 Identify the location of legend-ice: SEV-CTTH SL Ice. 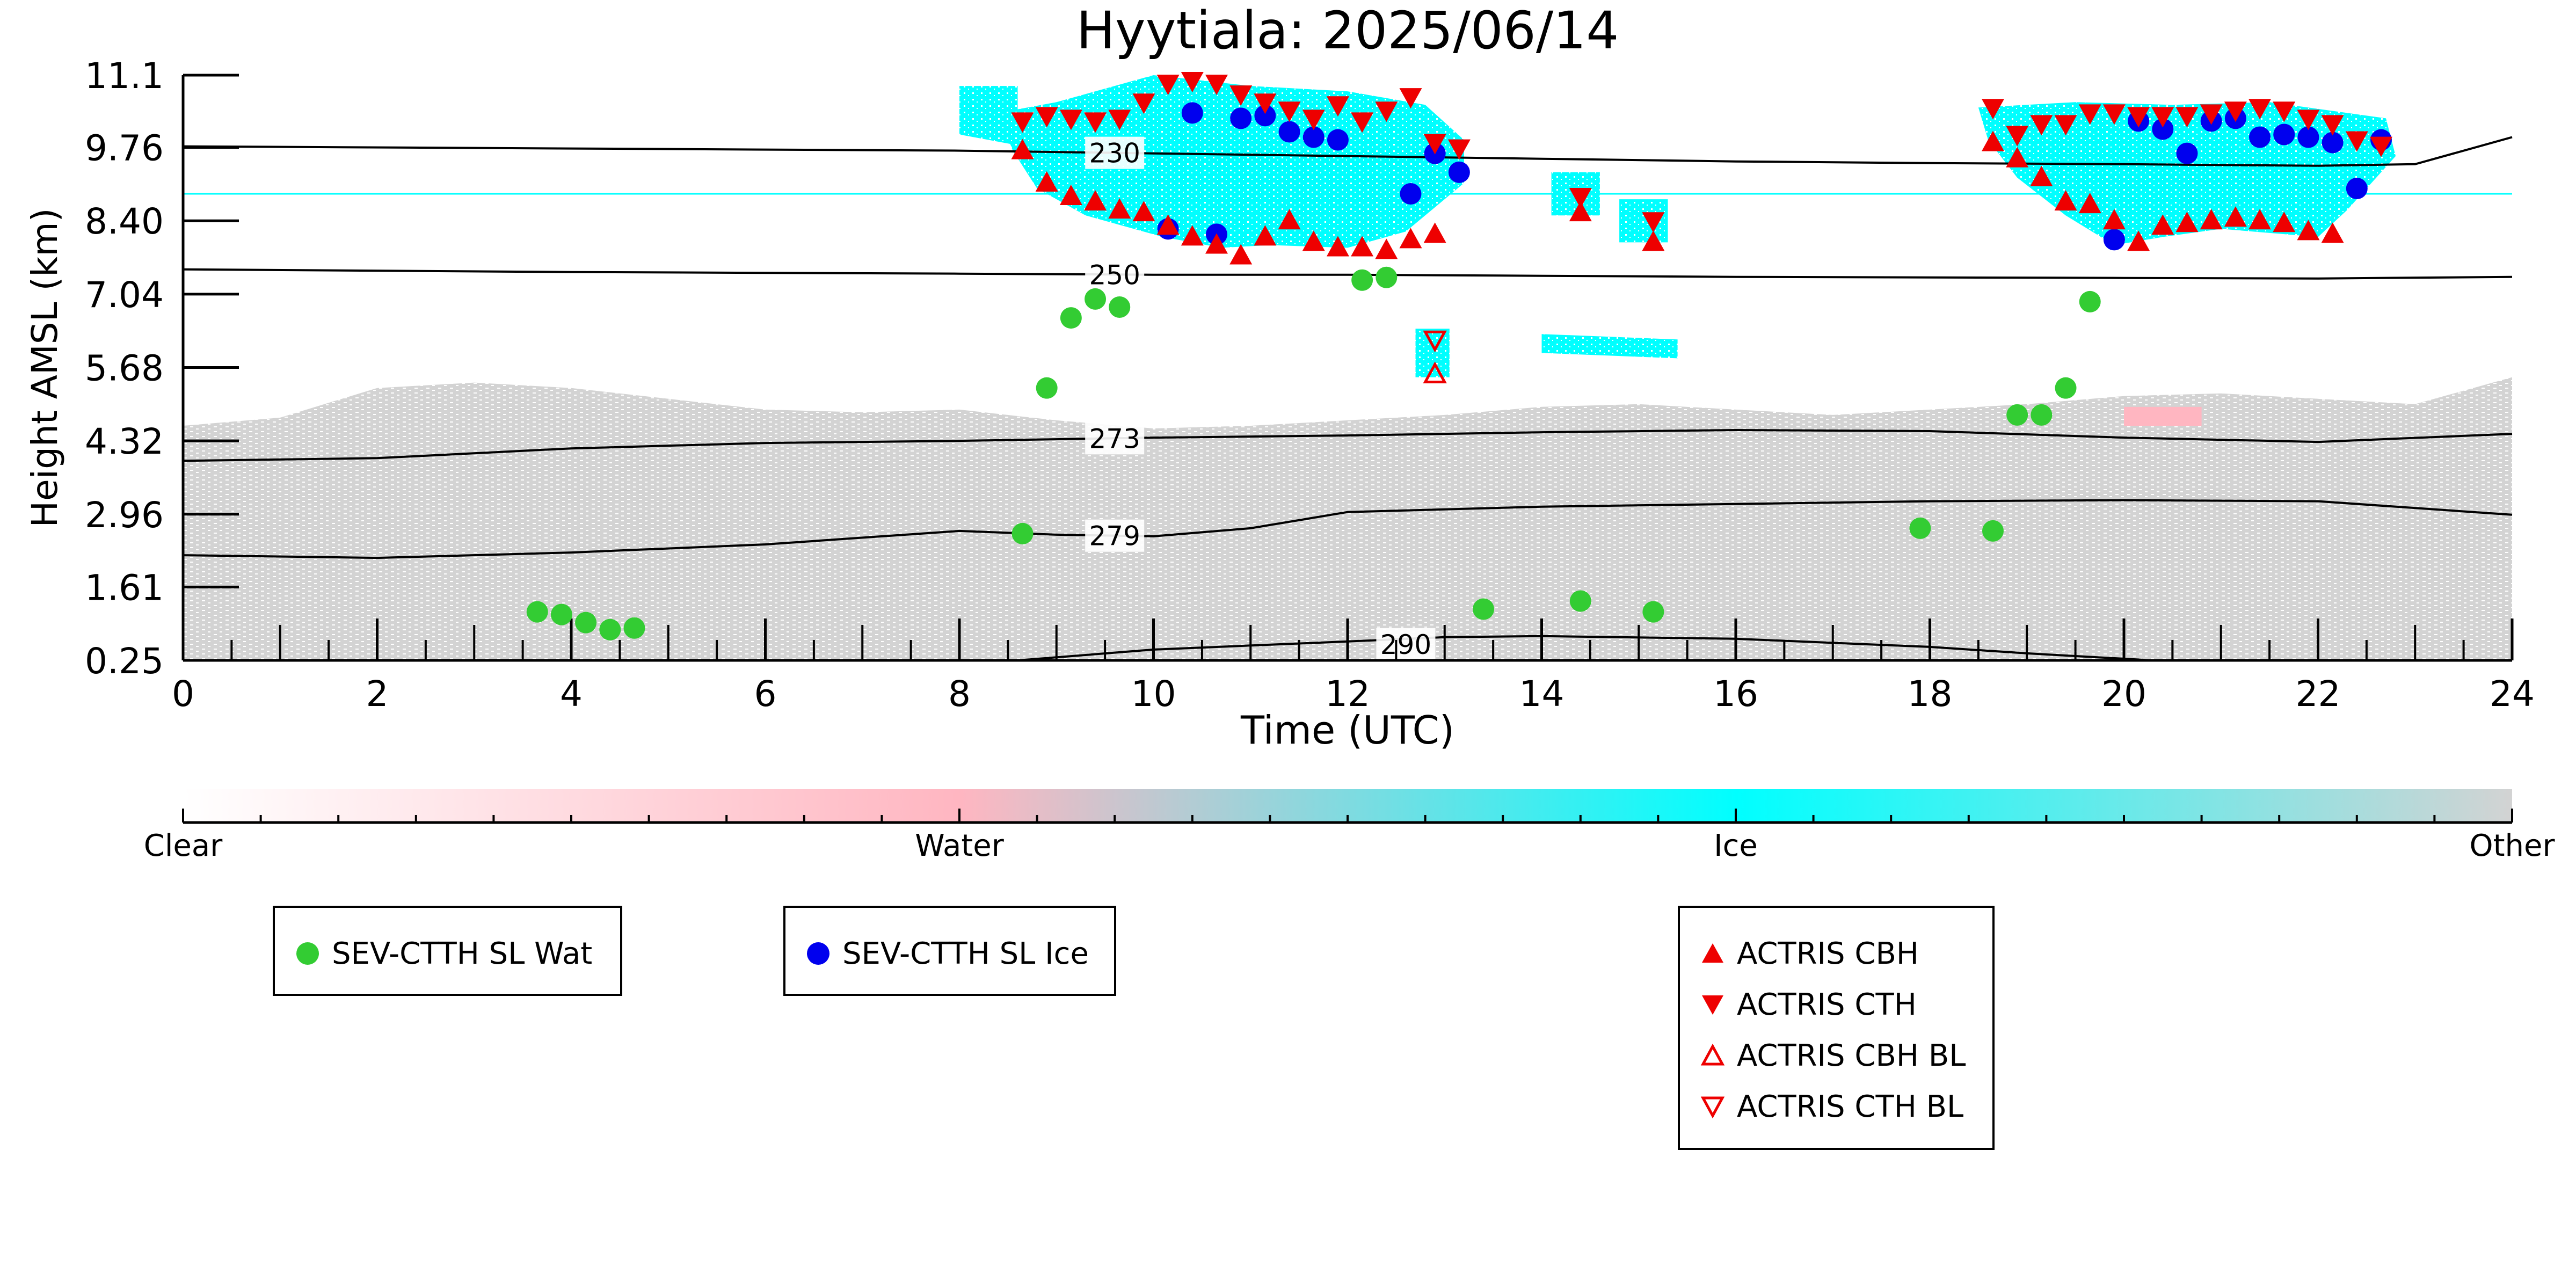
(949, 951).